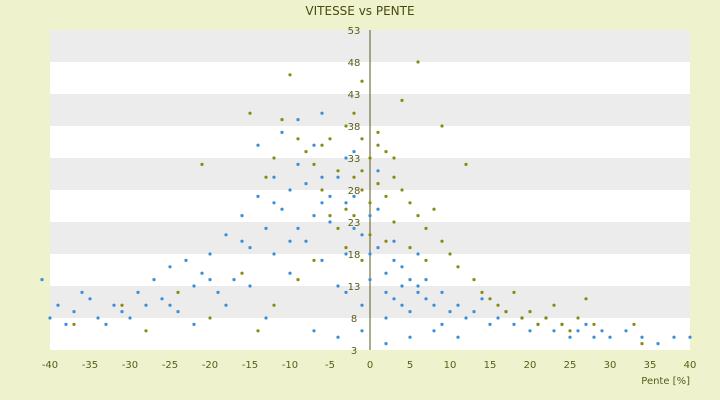 This screenshot has width=720, height=400. What do you see at coordinates (130, 365) in the screenshot?
I see `x-tick-label: -30` at bounding box center [130, 365].